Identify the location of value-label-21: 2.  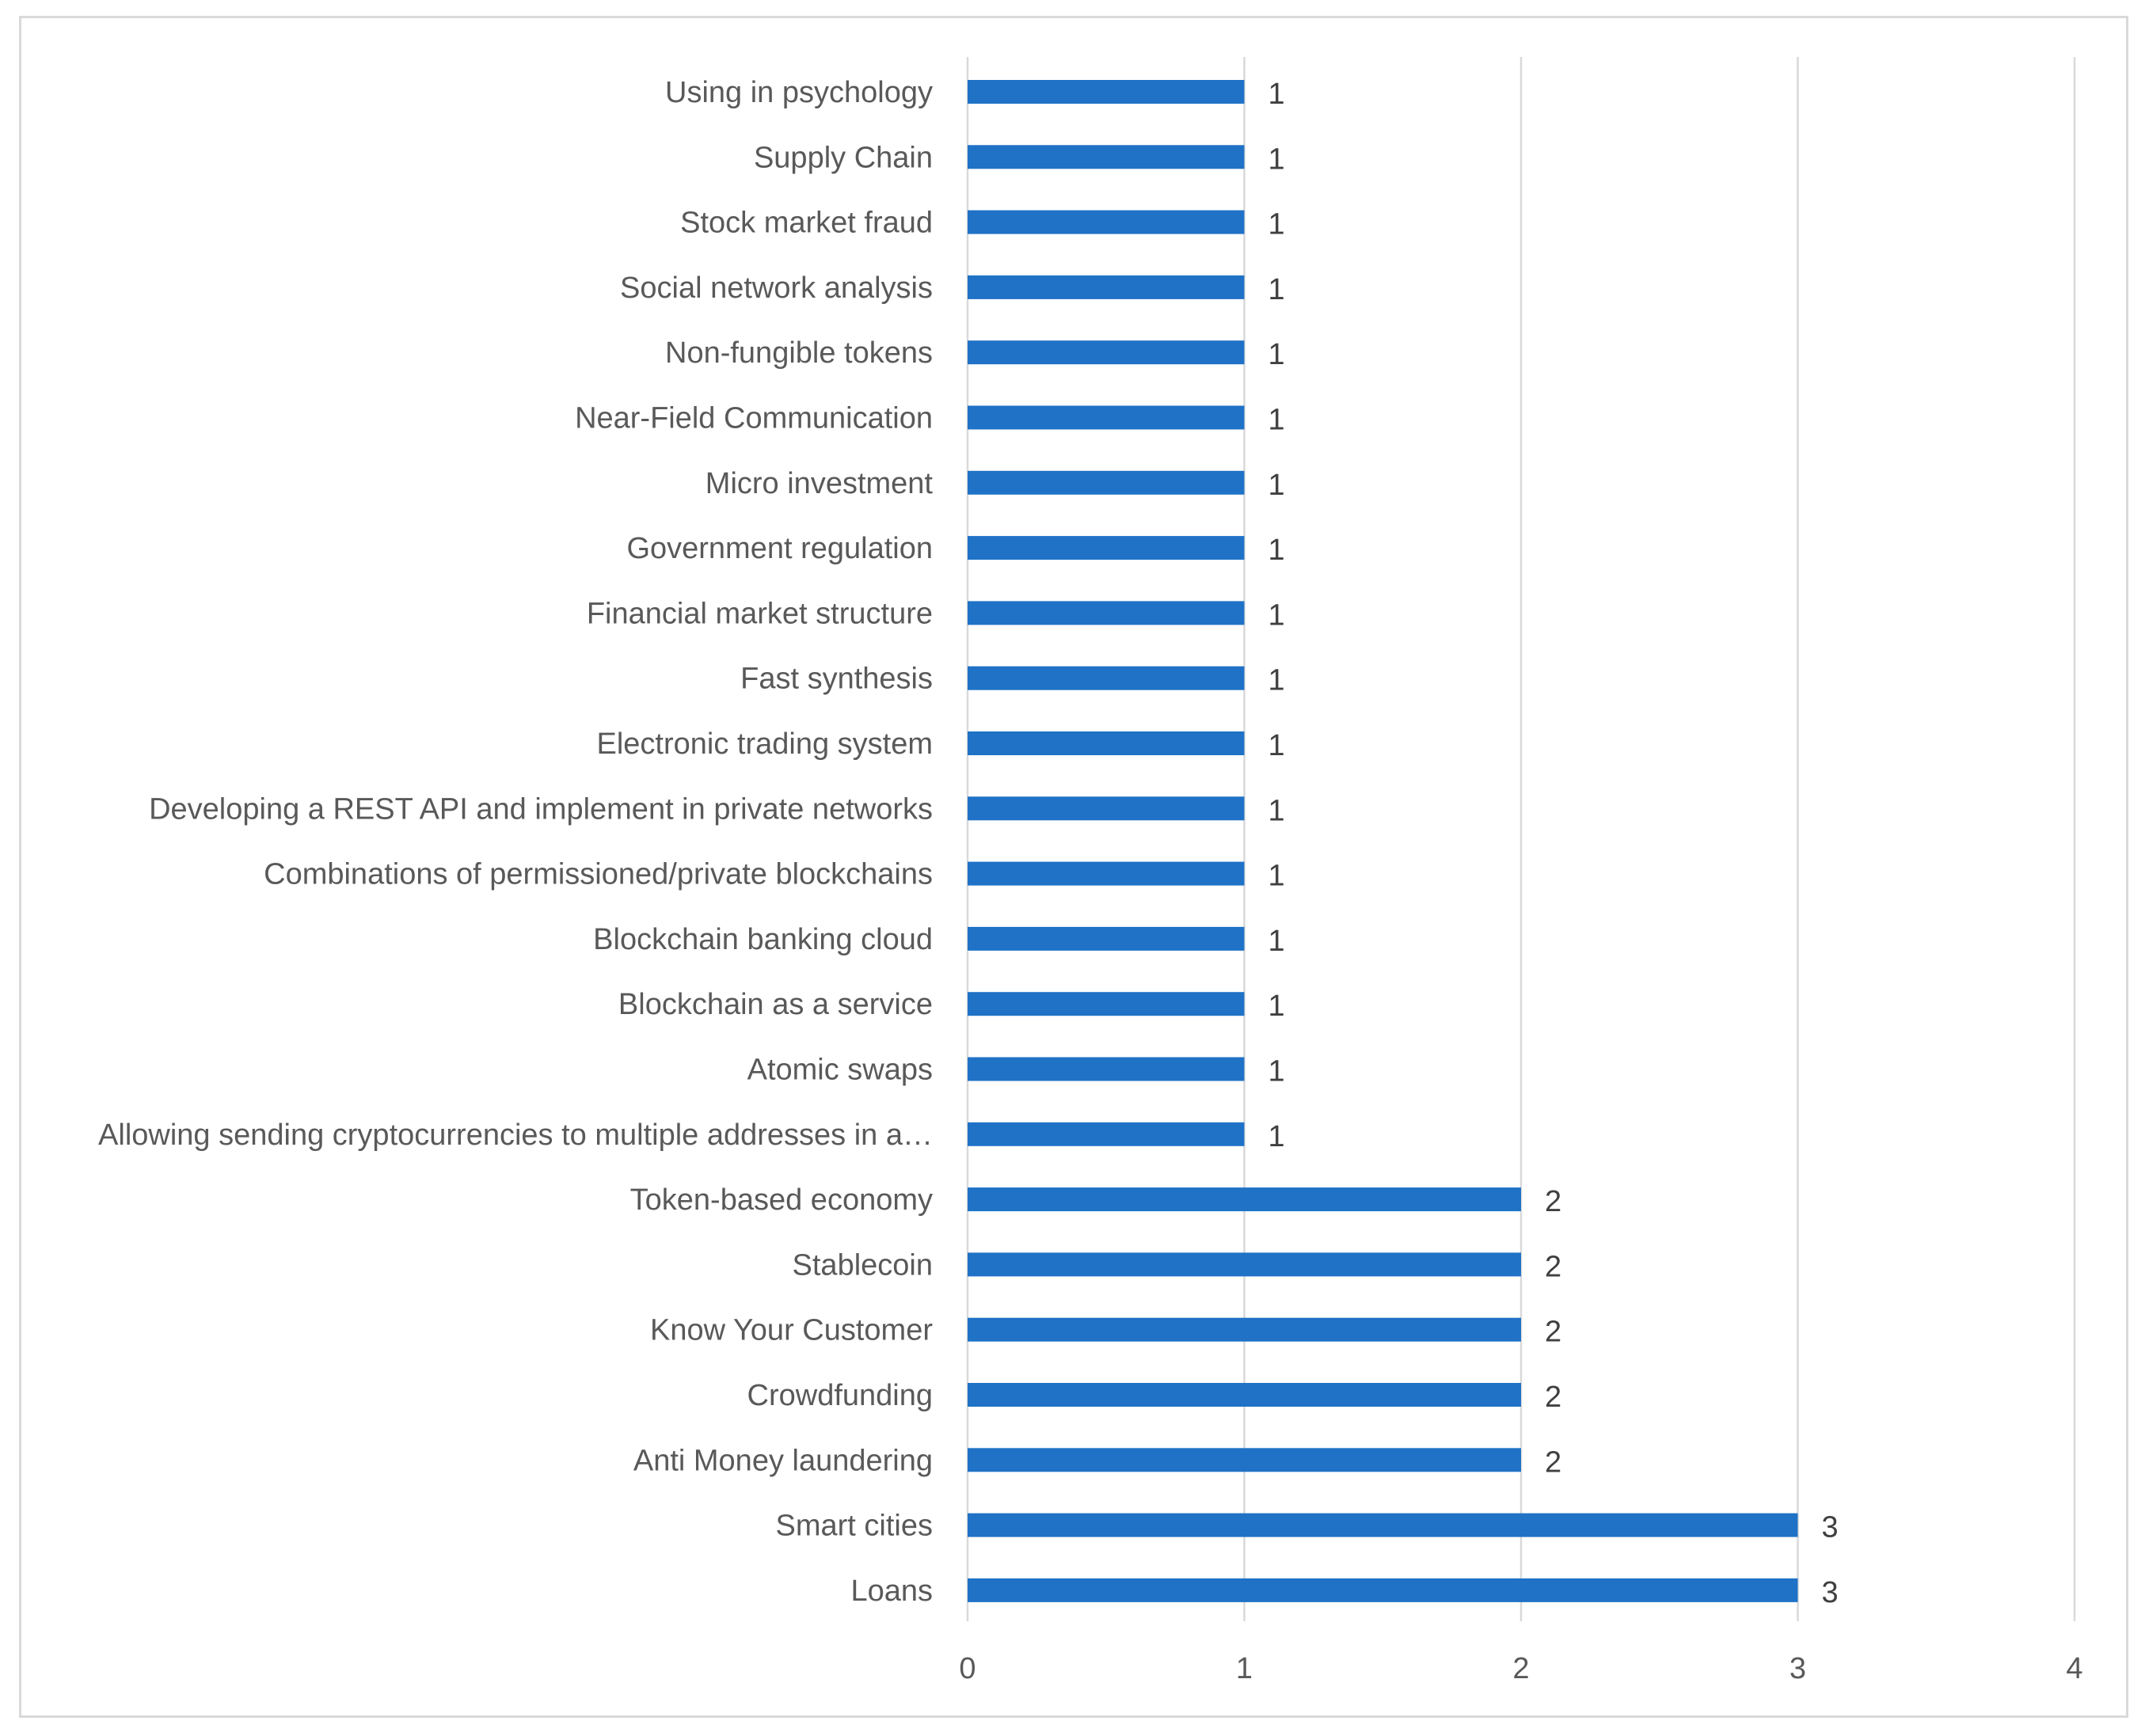
(1553, 1462).